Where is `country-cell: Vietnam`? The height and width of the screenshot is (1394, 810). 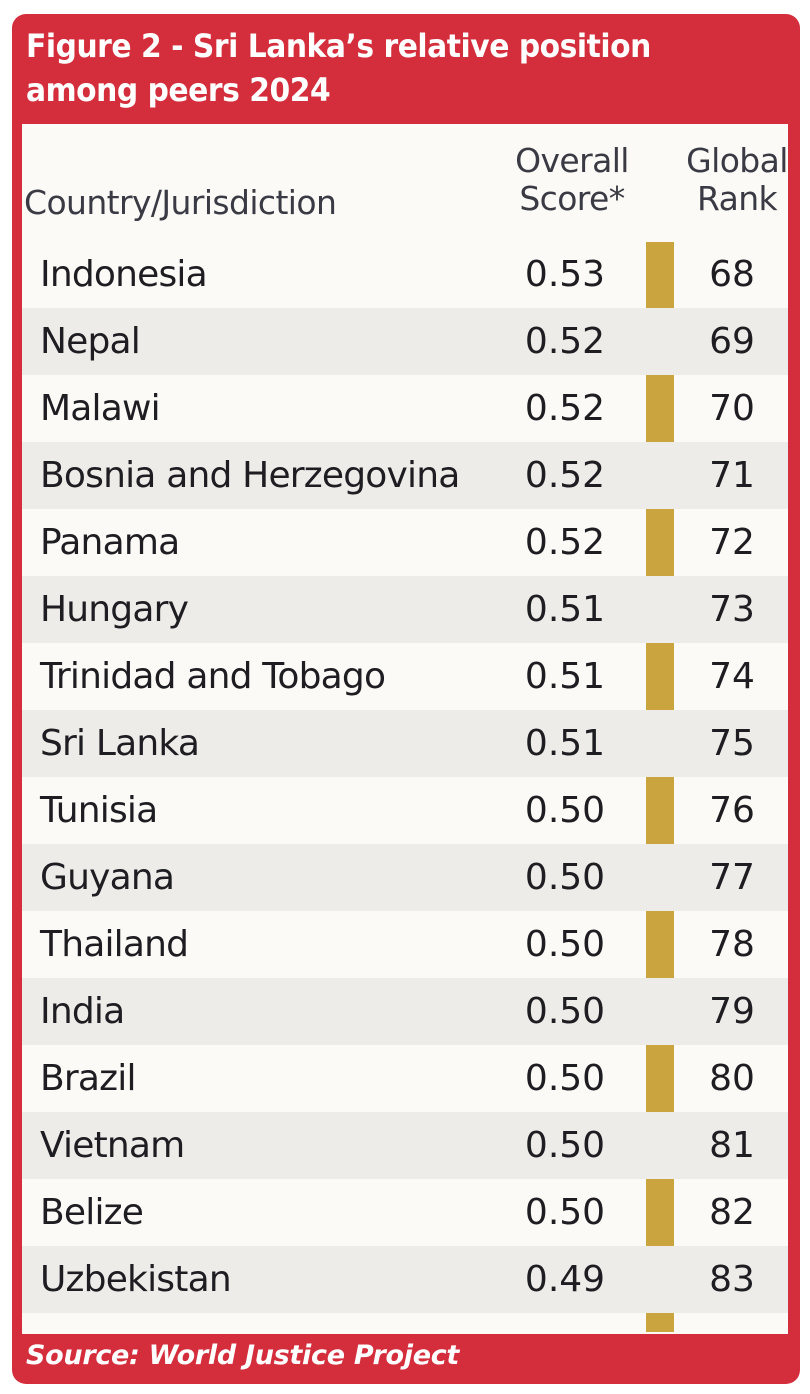 country-cell: Vietnam is located at coordinates (112, 1145).